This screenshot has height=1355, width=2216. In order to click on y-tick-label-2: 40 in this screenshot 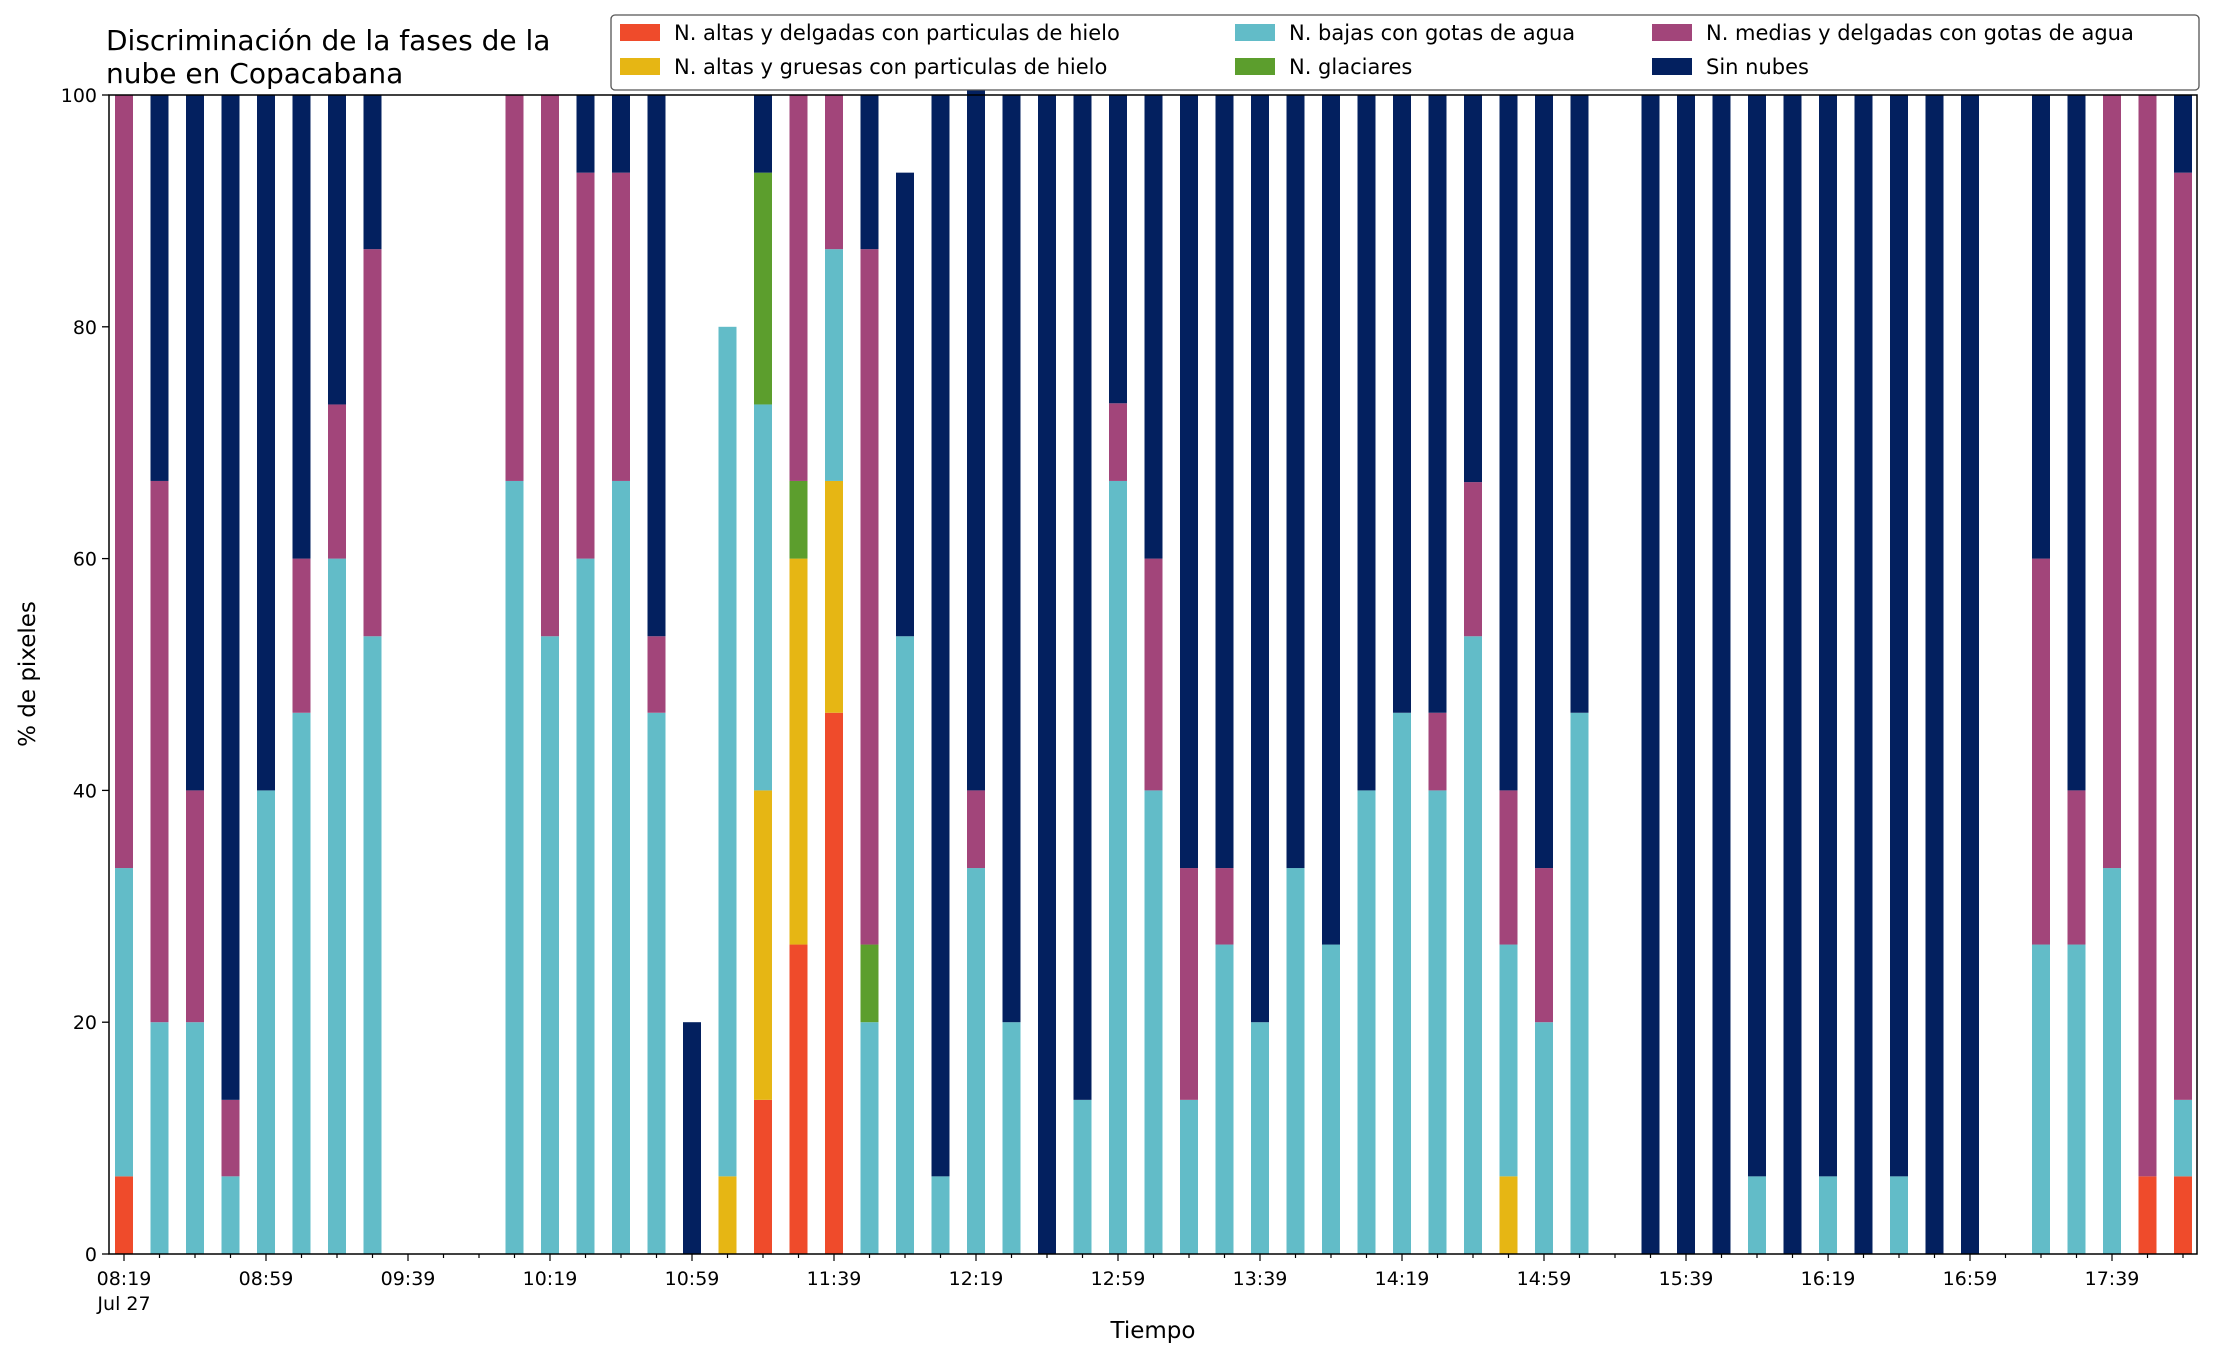, I will do `click(85, 791)`.